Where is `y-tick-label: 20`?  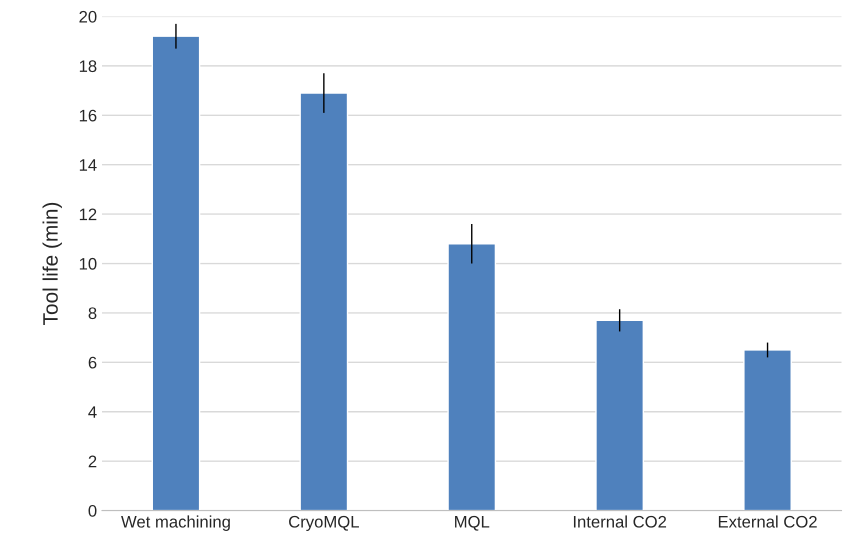
y-tick-label: 20 is located at coordinates (87, 16).